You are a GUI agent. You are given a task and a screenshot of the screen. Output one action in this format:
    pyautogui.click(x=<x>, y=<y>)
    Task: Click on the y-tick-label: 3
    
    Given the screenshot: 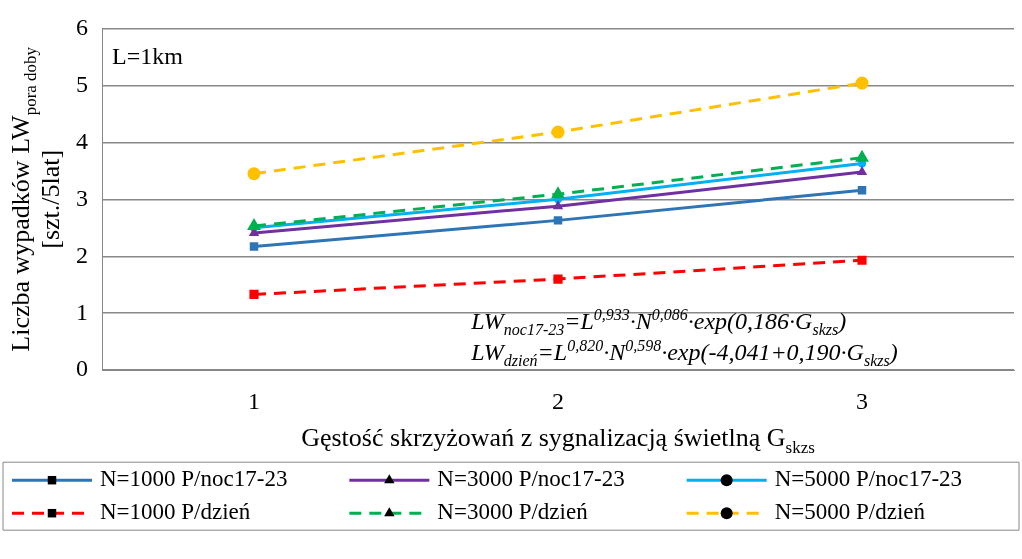 What is the action you would take?
    pyautogui.click(x=82, y=197)
    